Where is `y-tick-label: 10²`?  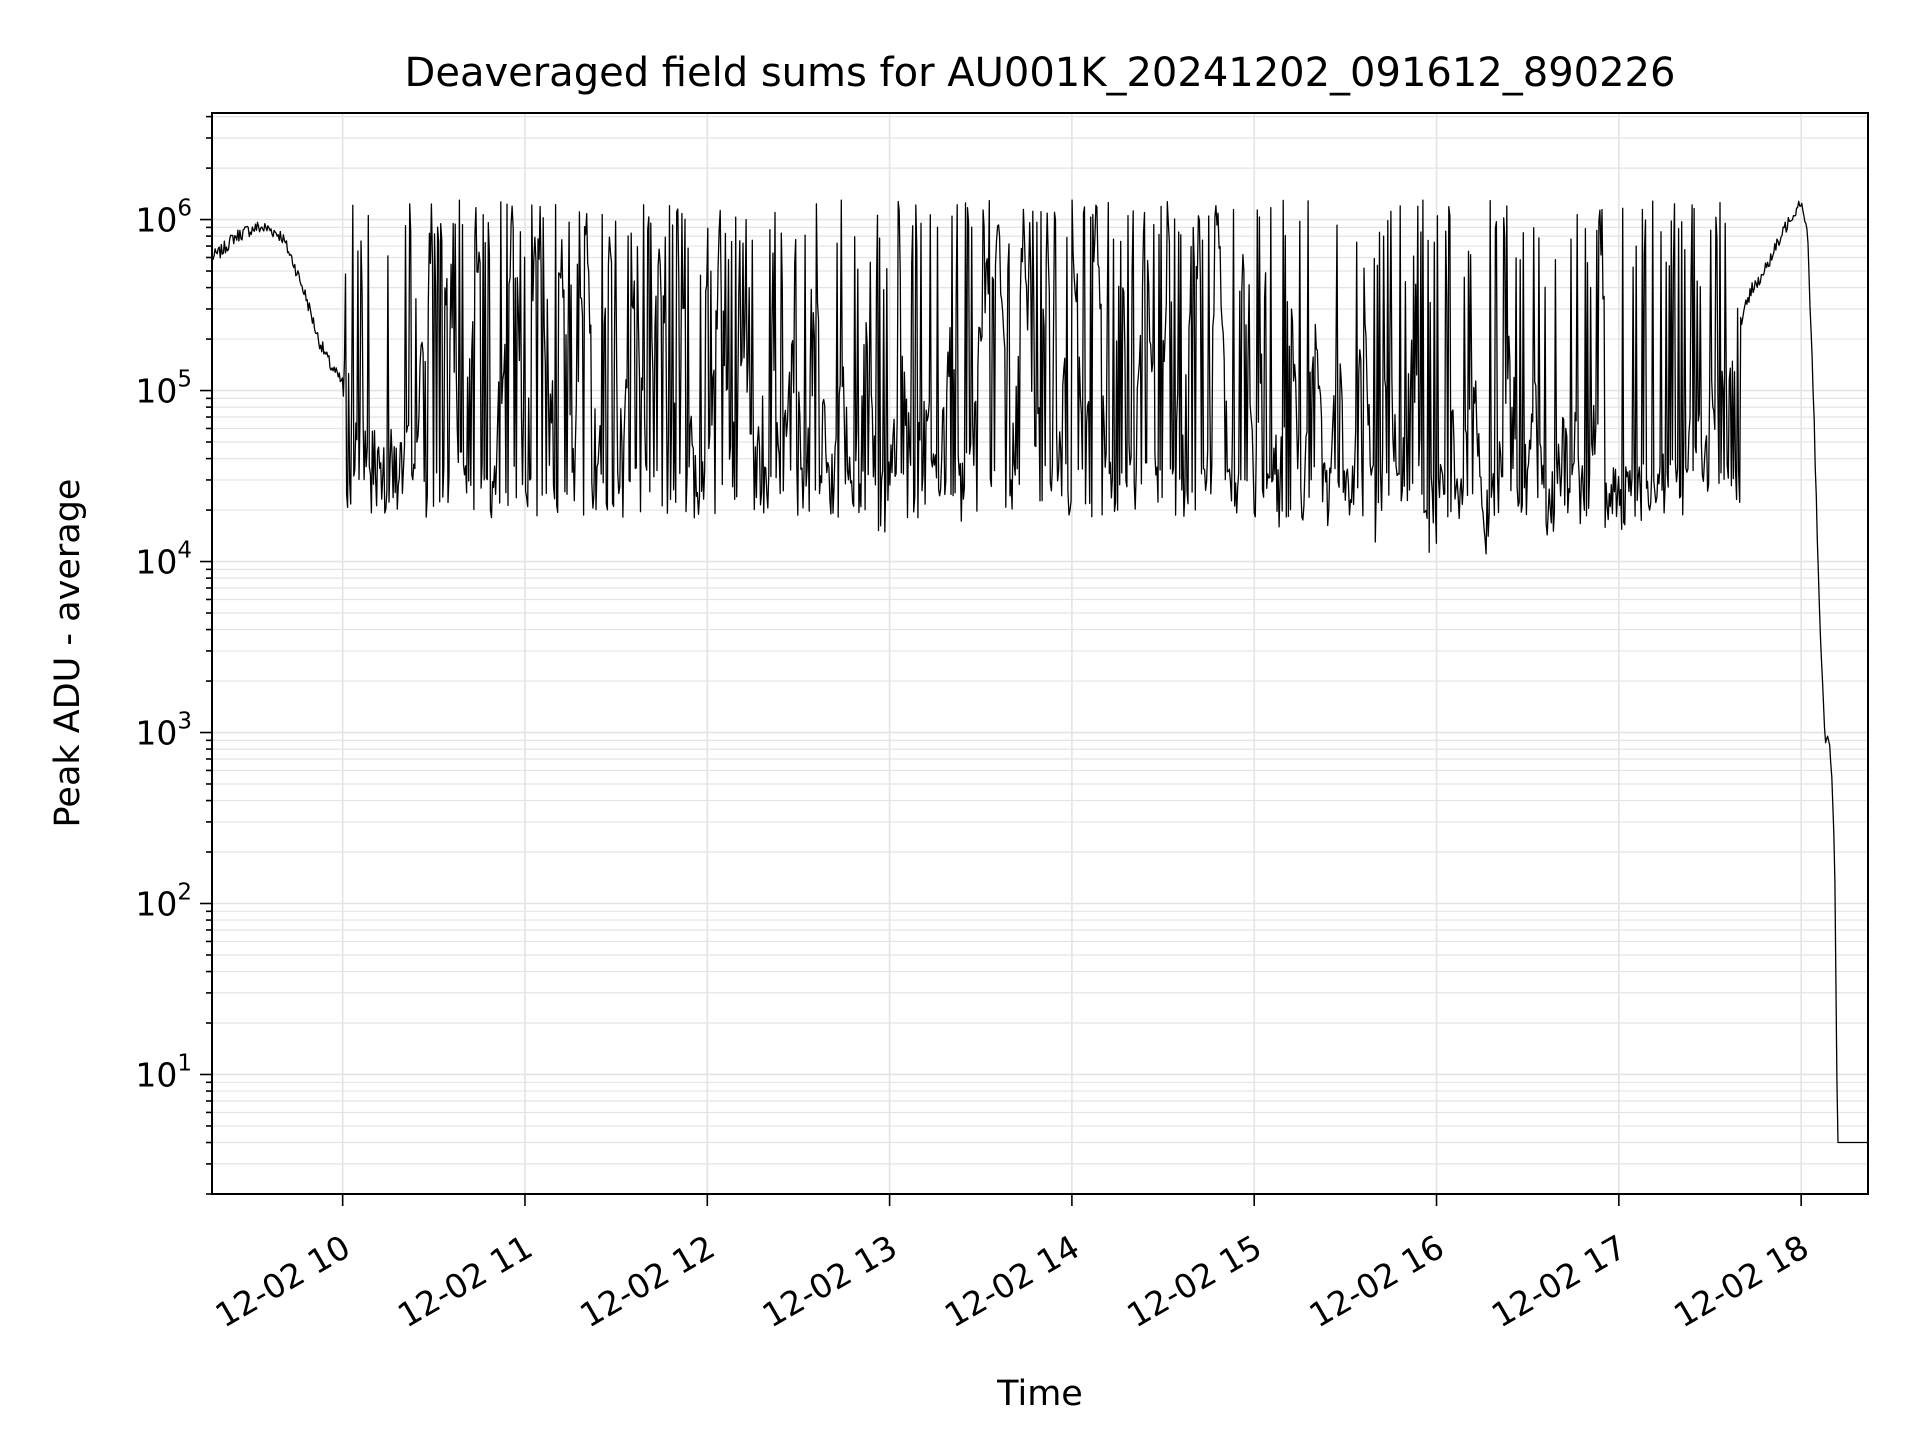
y-tick-label: 10² is located at coordinates (163, 902).